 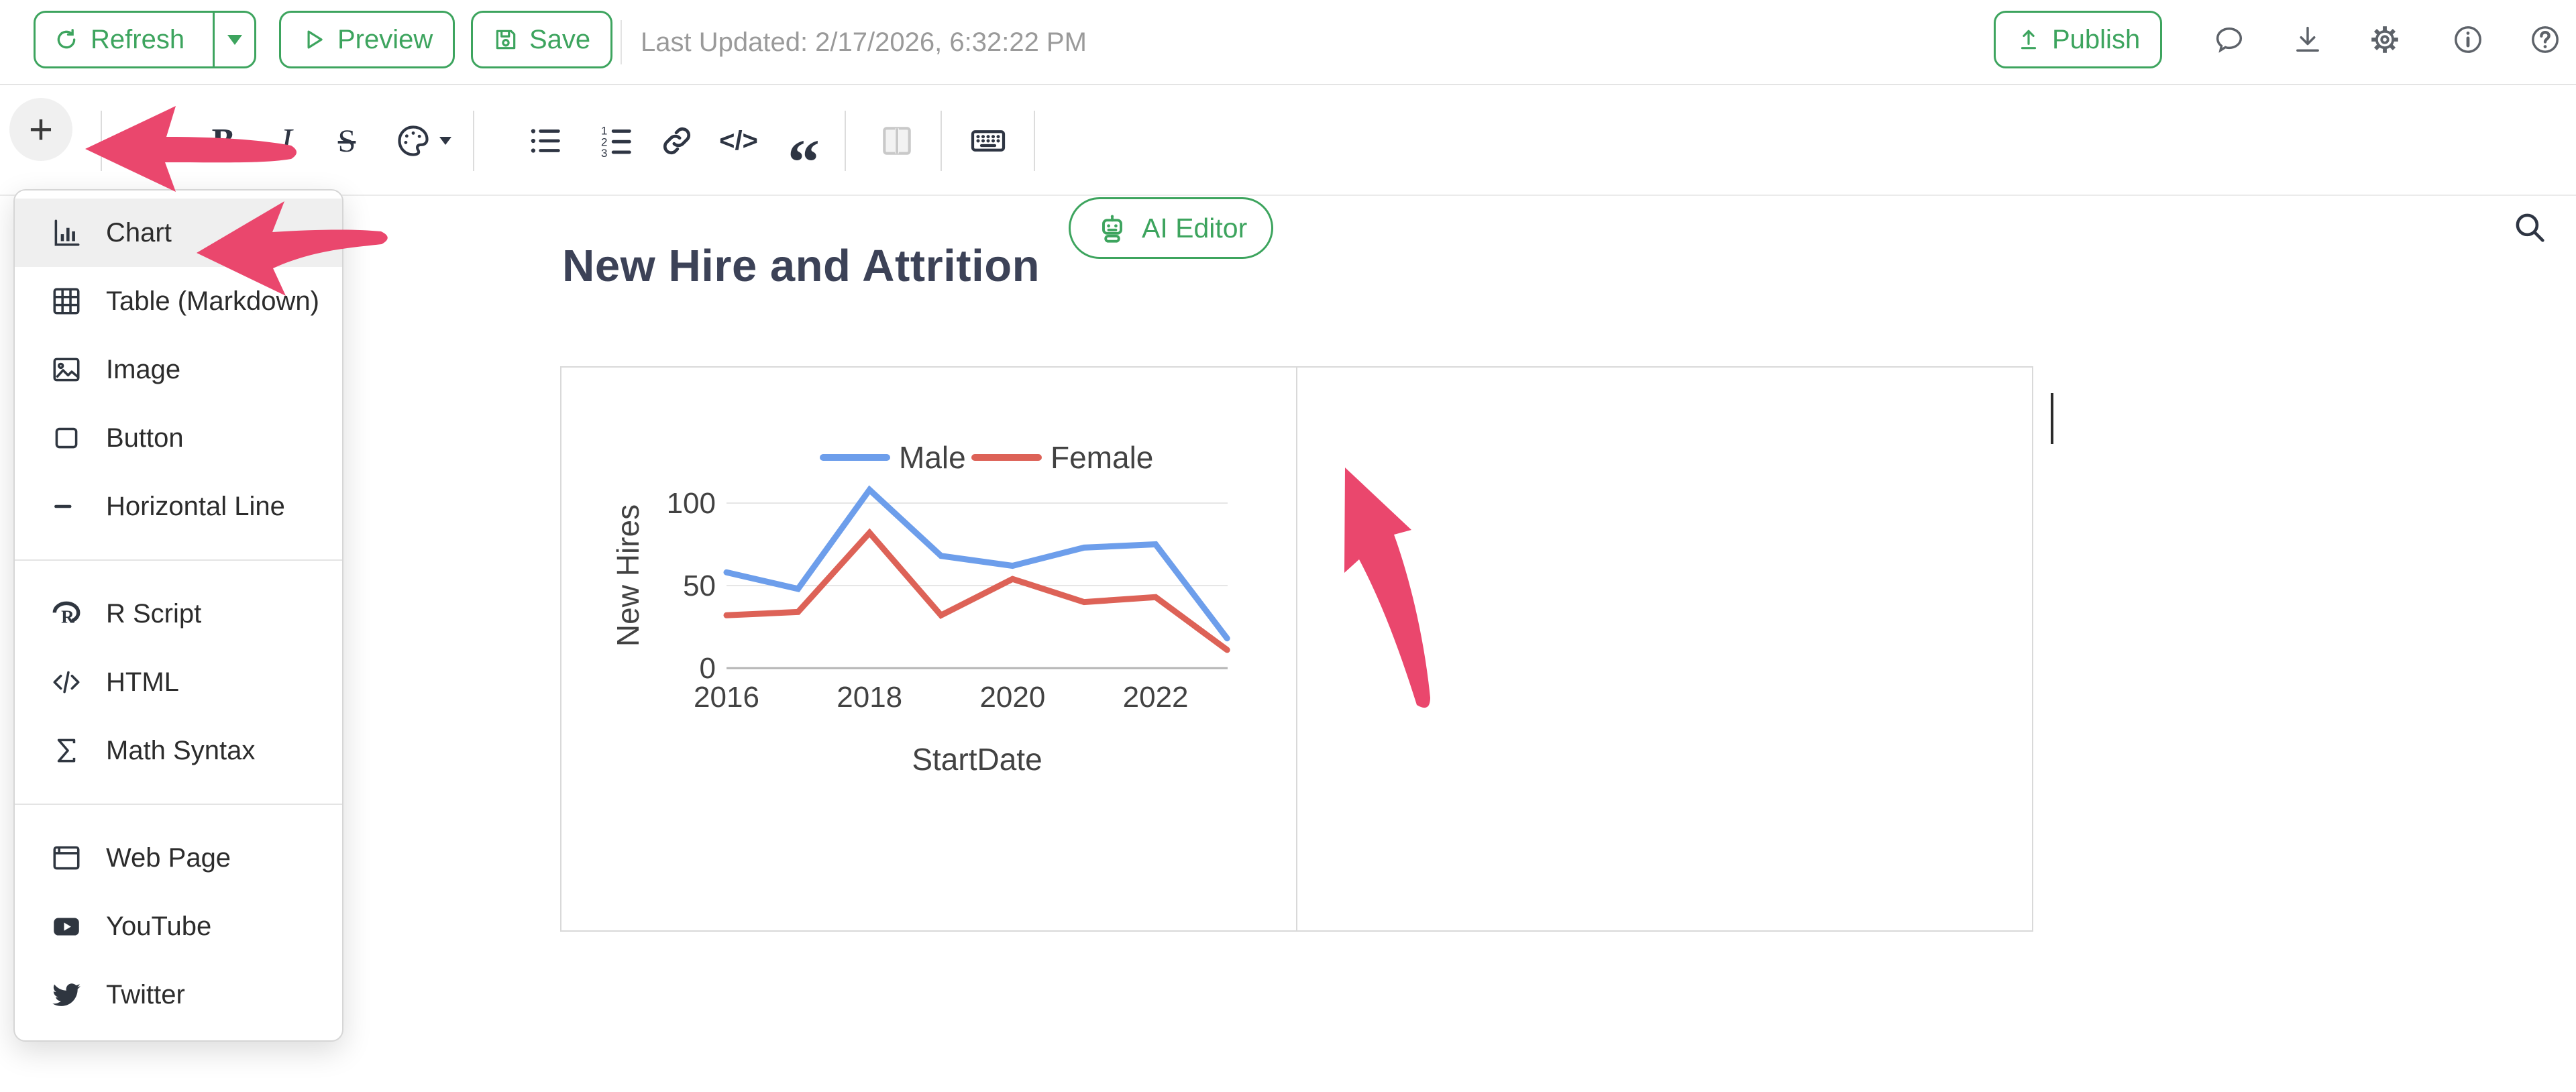 I want to click on column-divider, so click(x=1296, y=649).